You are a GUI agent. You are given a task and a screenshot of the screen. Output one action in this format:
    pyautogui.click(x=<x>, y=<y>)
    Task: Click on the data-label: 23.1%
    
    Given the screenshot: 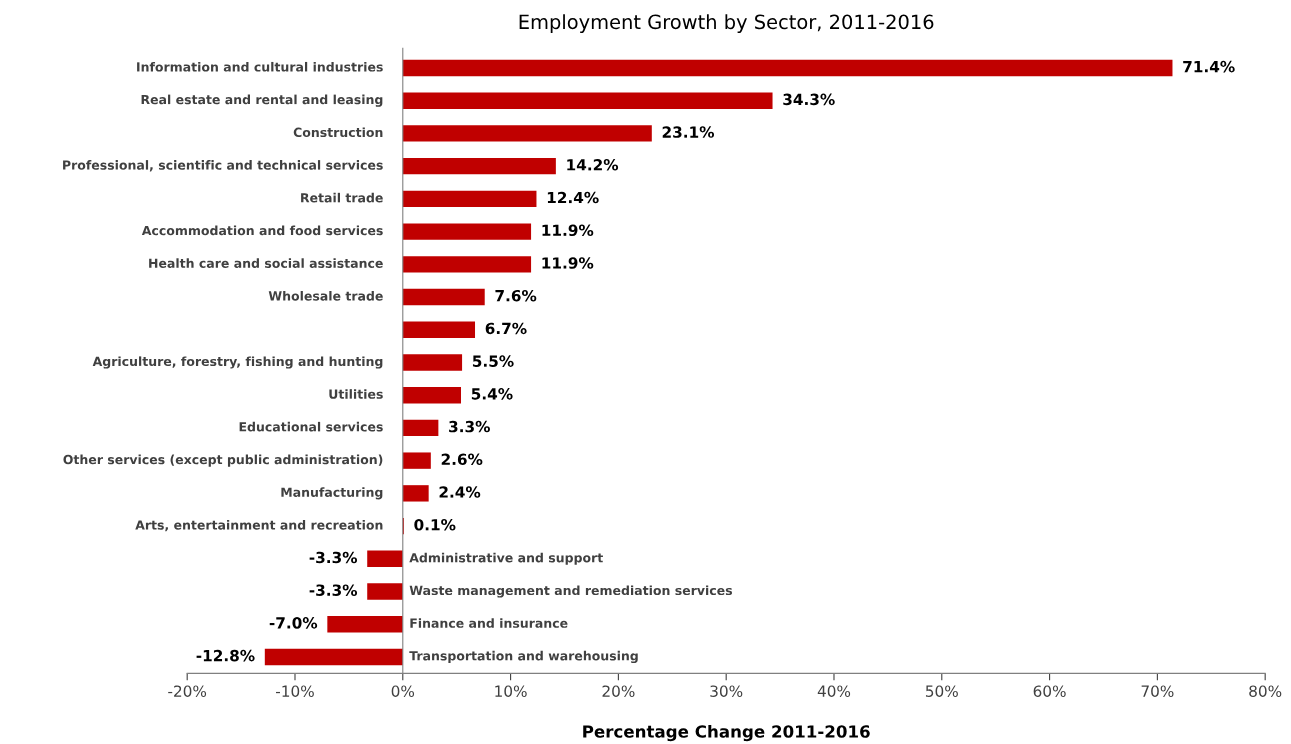 What is the action you would take?
    pyautogui.click(x=688, y=132)
    